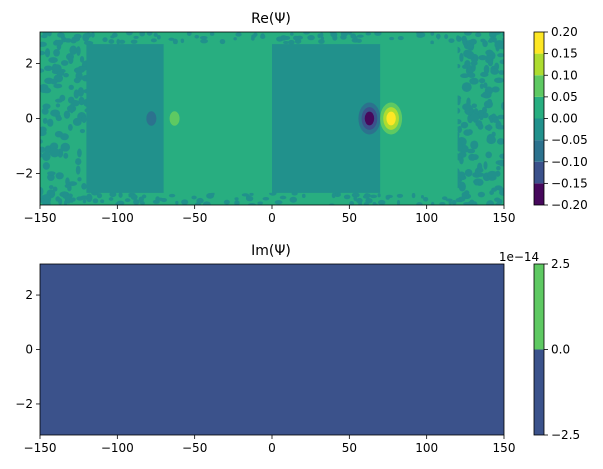 The width and height of the screenshot is (603, 469). What do you see at coordinates (560, 264) in the screenshot?
I see `colorbar-tick-label: 2.5` at bounding box center [560, 264].